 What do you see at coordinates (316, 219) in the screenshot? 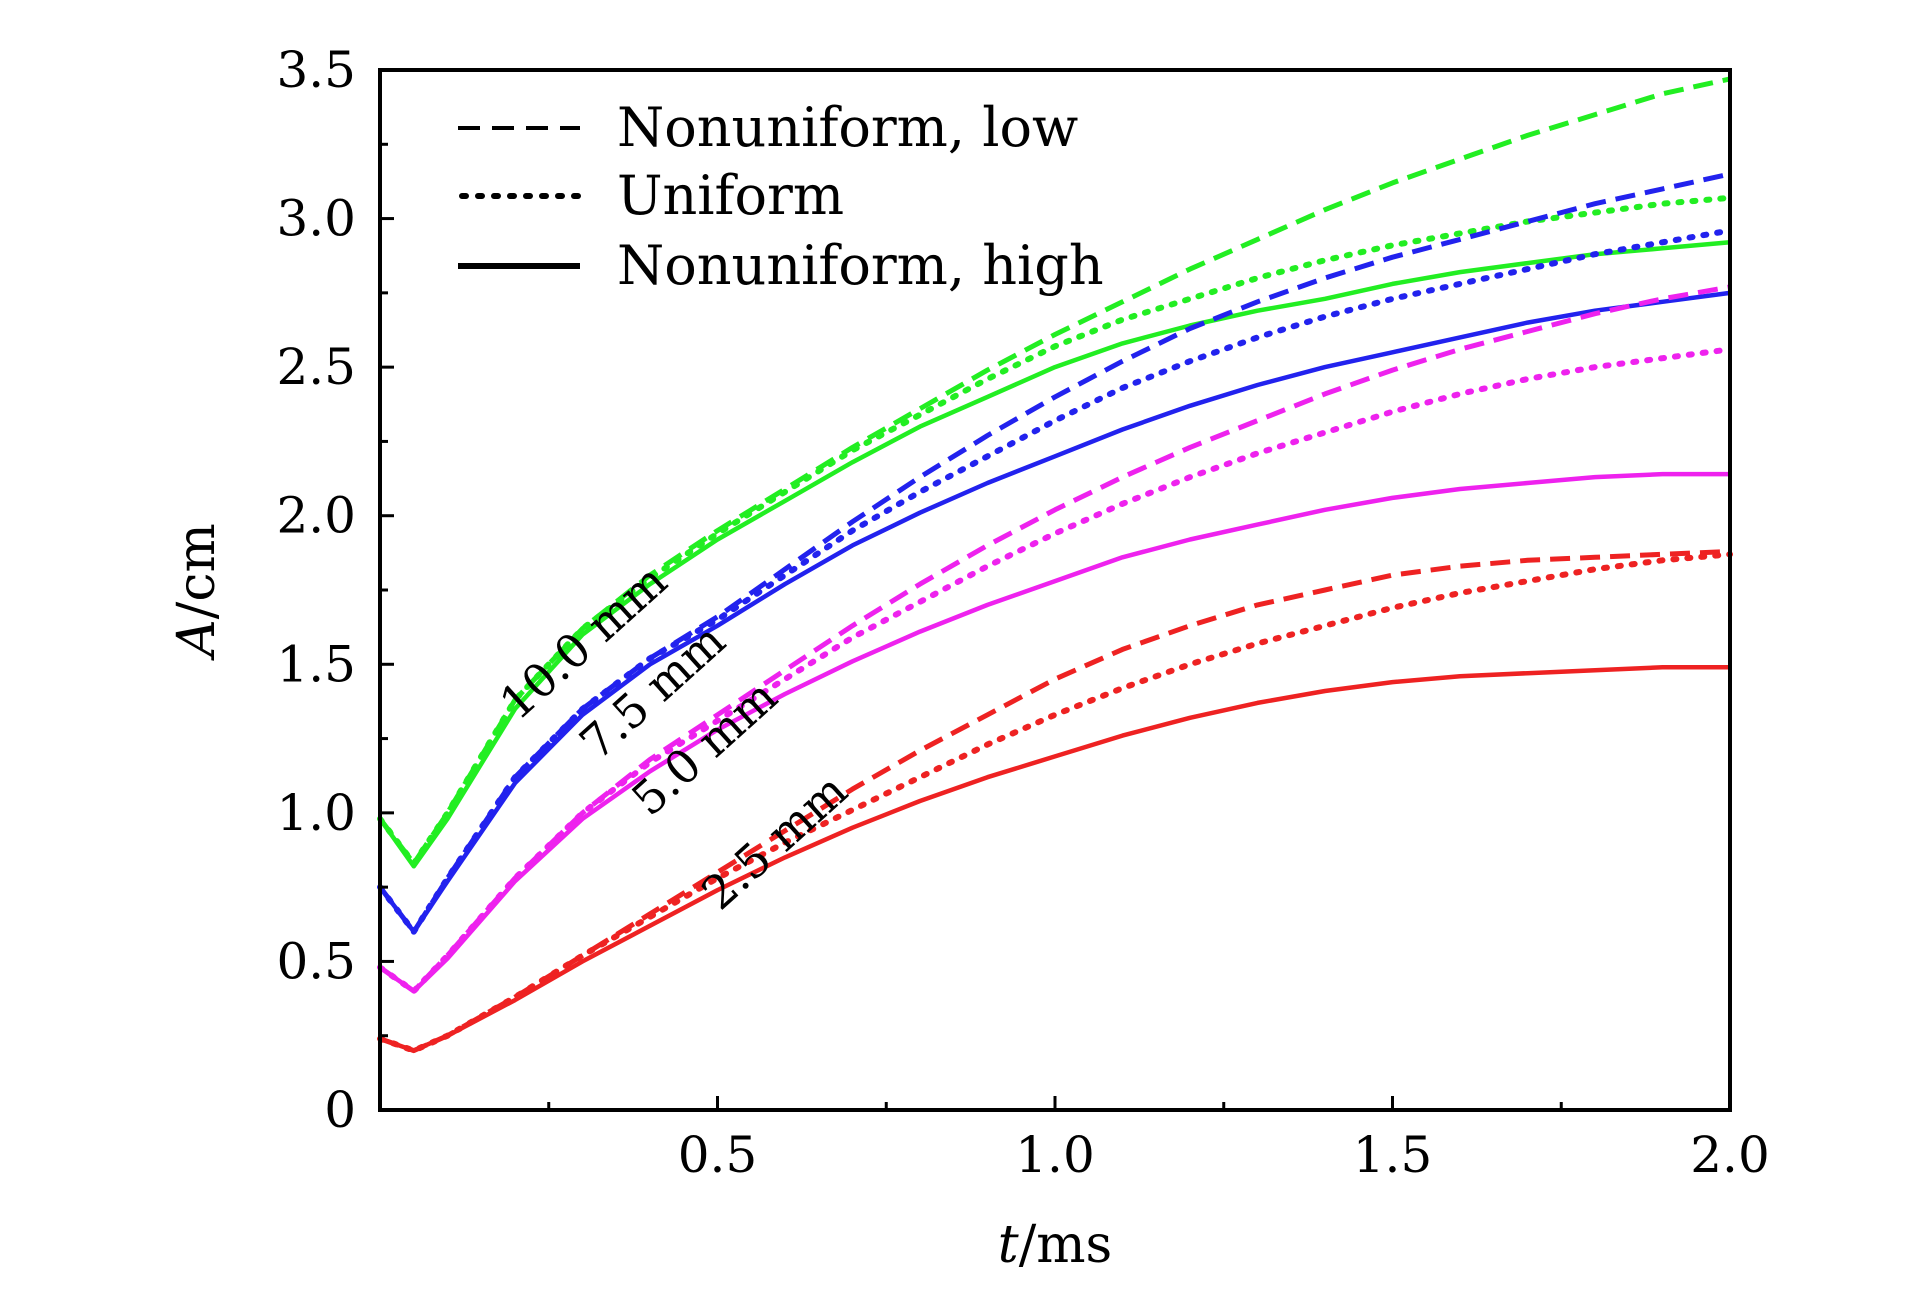
I see `y-tick-label: 3.0` at bounding box center [316, 219].